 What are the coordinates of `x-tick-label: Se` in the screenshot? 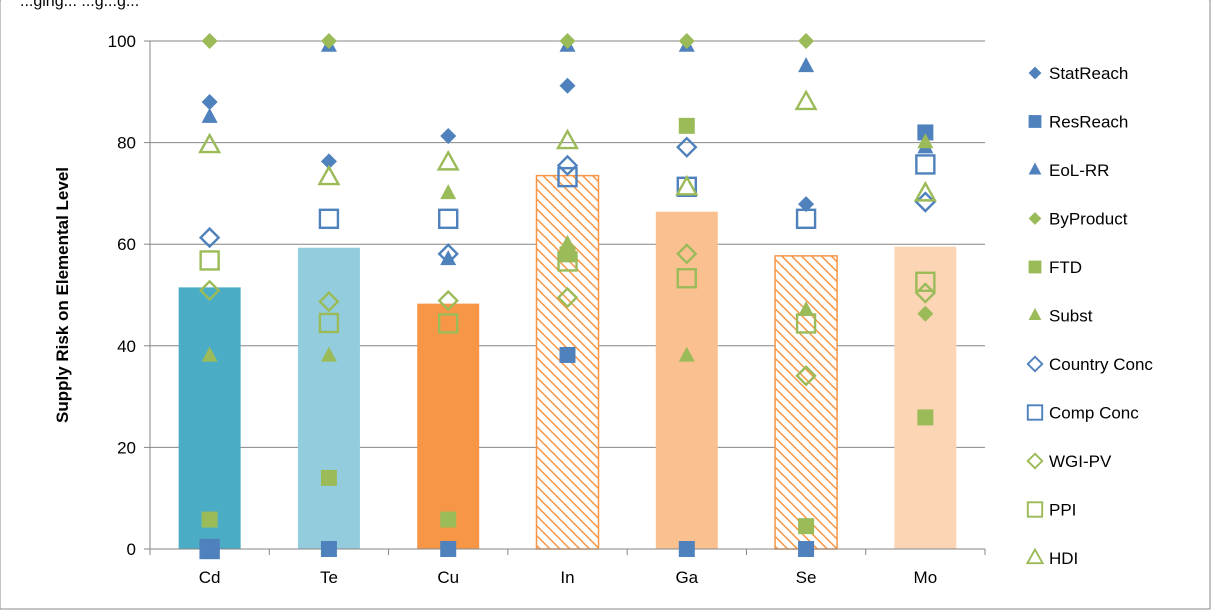 It's located at (806, 577).